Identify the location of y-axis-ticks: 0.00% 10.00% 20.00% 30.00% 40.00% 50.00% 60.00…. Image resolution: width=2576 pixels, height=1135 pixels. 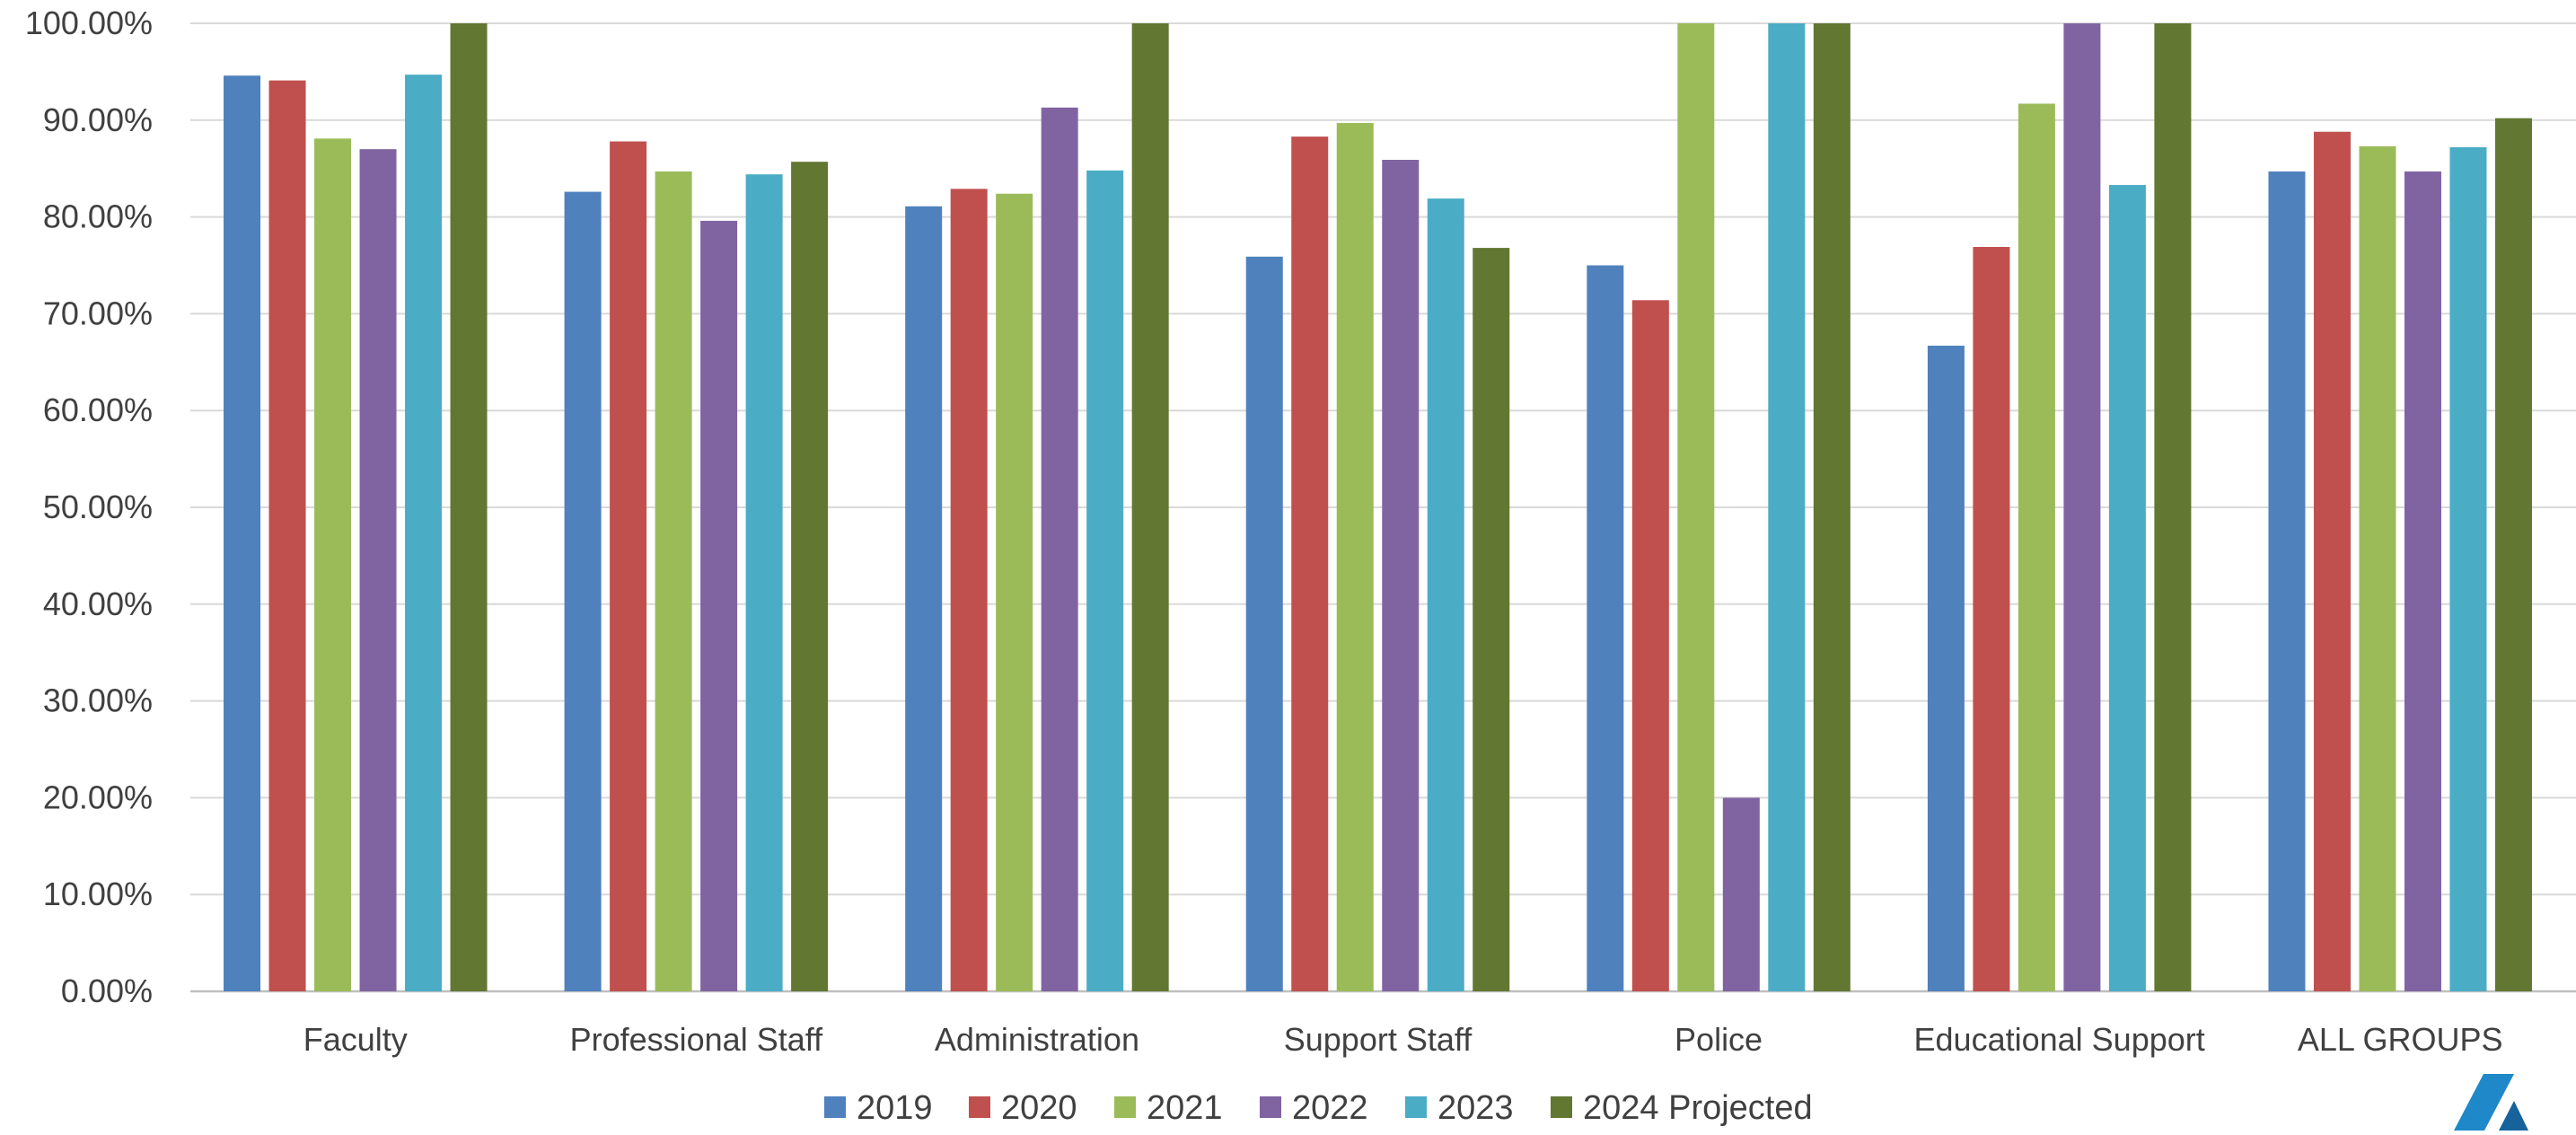
(89, 506).